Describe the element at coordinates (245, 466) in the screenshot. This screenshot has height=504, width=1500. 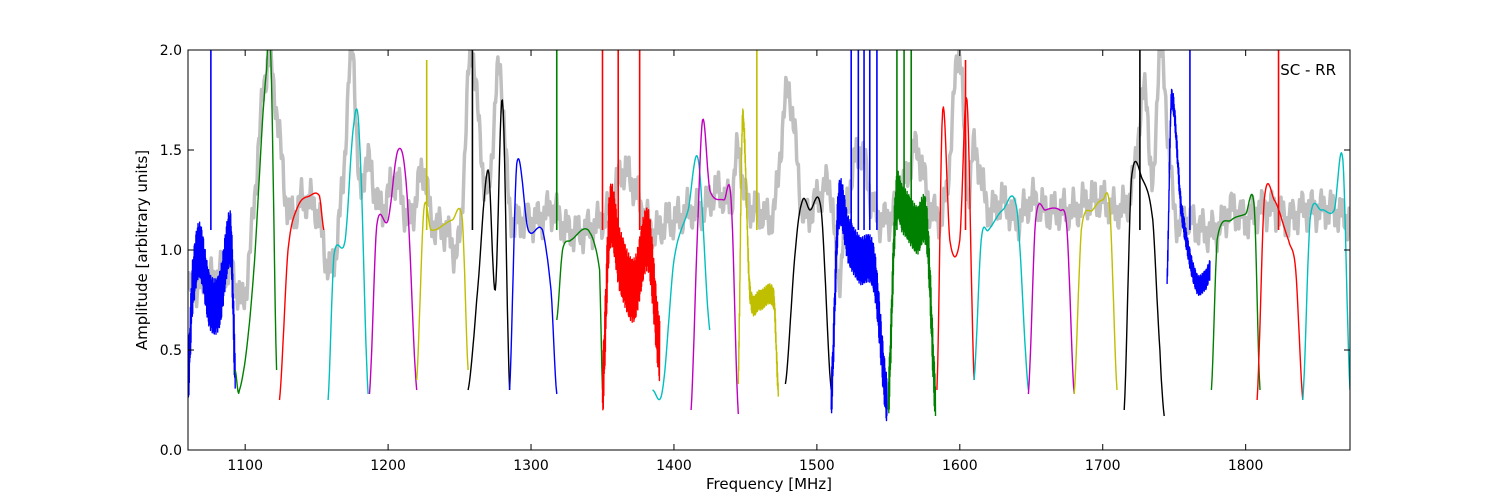
I see `x-tick-label: 1100` at that location.